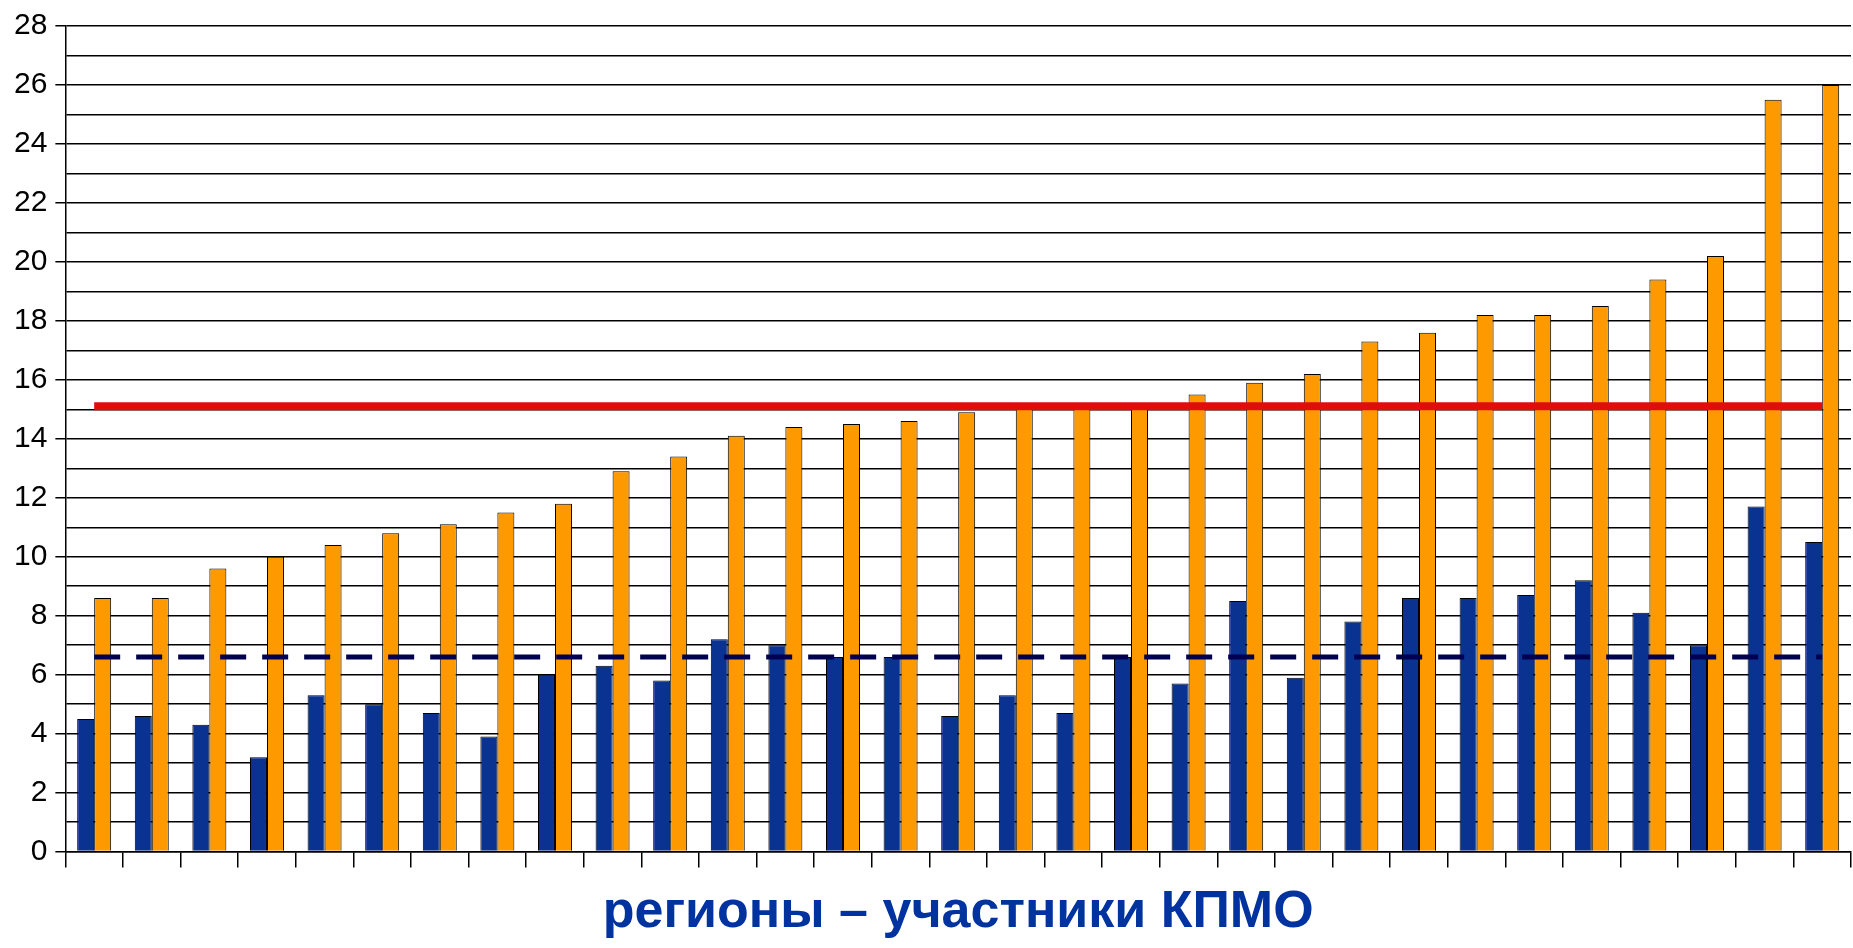 The width and height of the screenshot is (1853, 948). I want to click on y-tick-label: 12, so click(30, 496).